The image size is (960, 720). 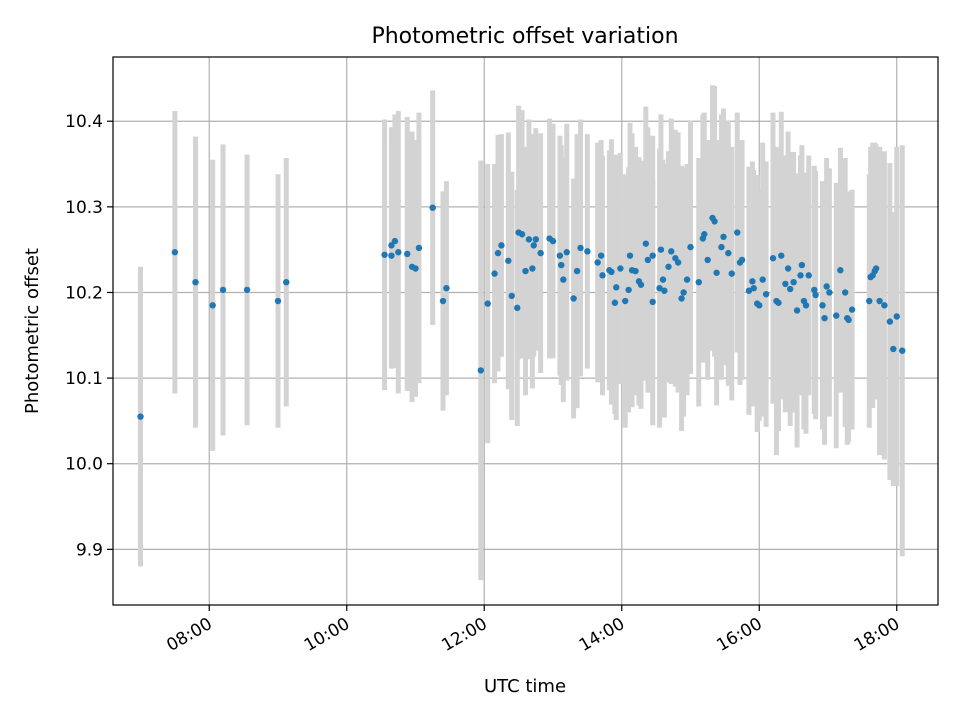 What do you see at coordinates (89, 550) in the screenshot?
I see `y-tick-label: 9.9` at bounding box center [89, 550].